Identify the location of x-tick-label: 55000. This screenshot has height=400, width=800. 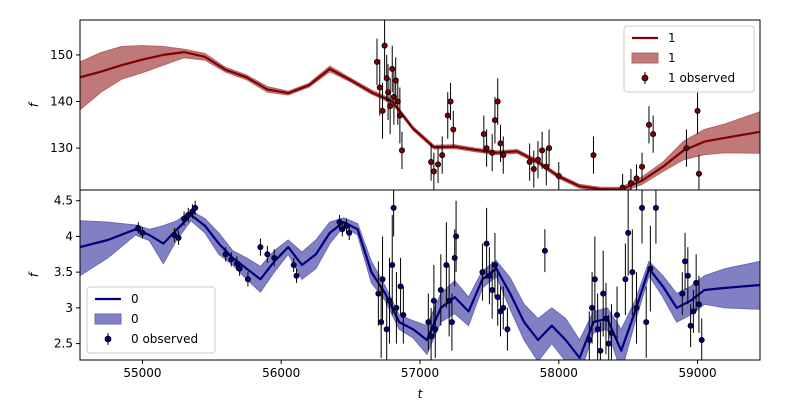
(142, 373).